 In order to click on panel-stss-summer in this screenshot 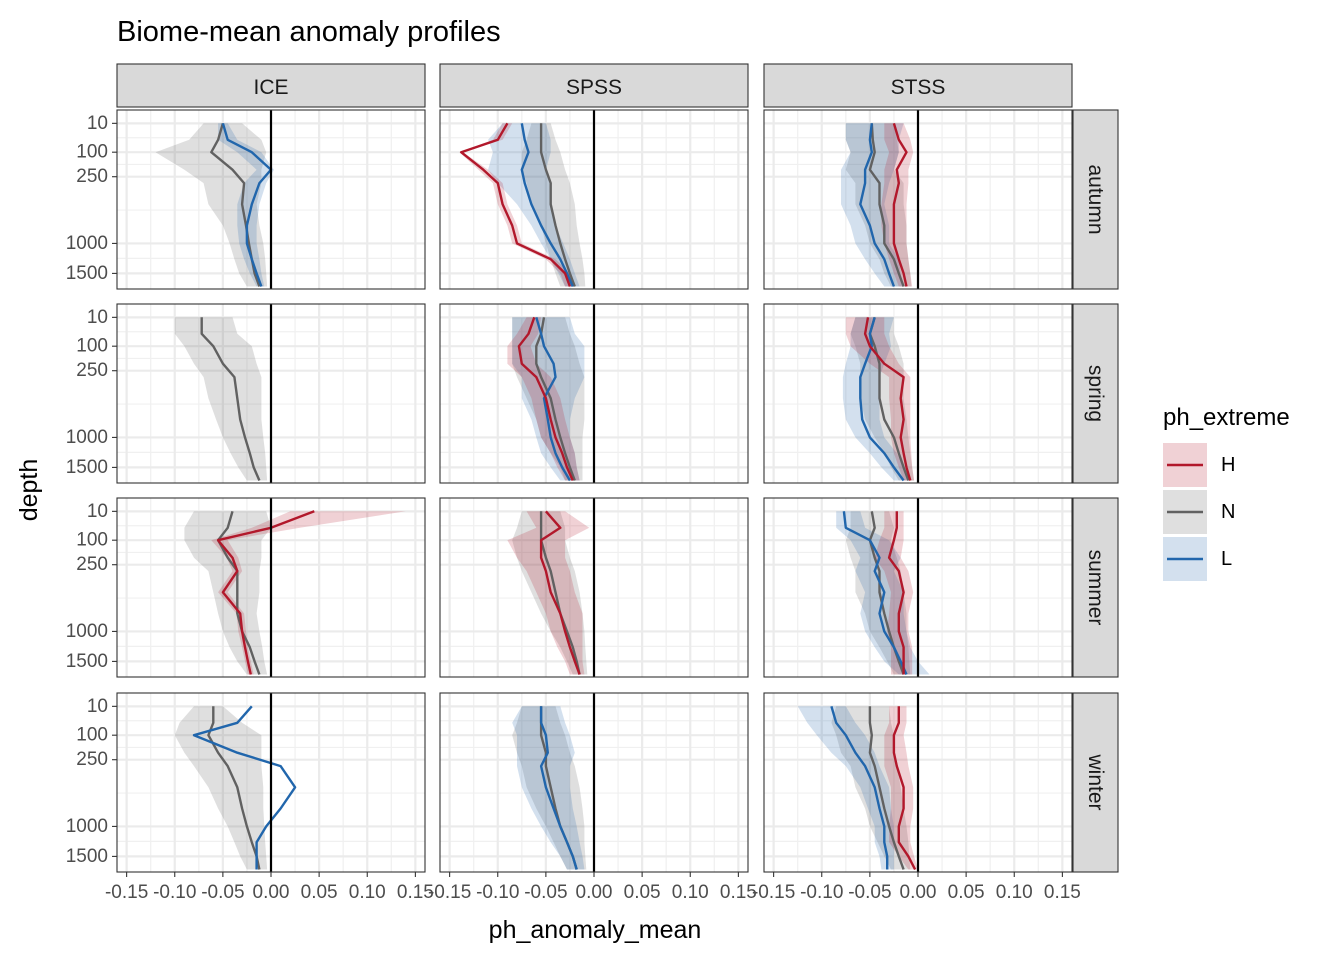, I will do `click(918, 587)`.